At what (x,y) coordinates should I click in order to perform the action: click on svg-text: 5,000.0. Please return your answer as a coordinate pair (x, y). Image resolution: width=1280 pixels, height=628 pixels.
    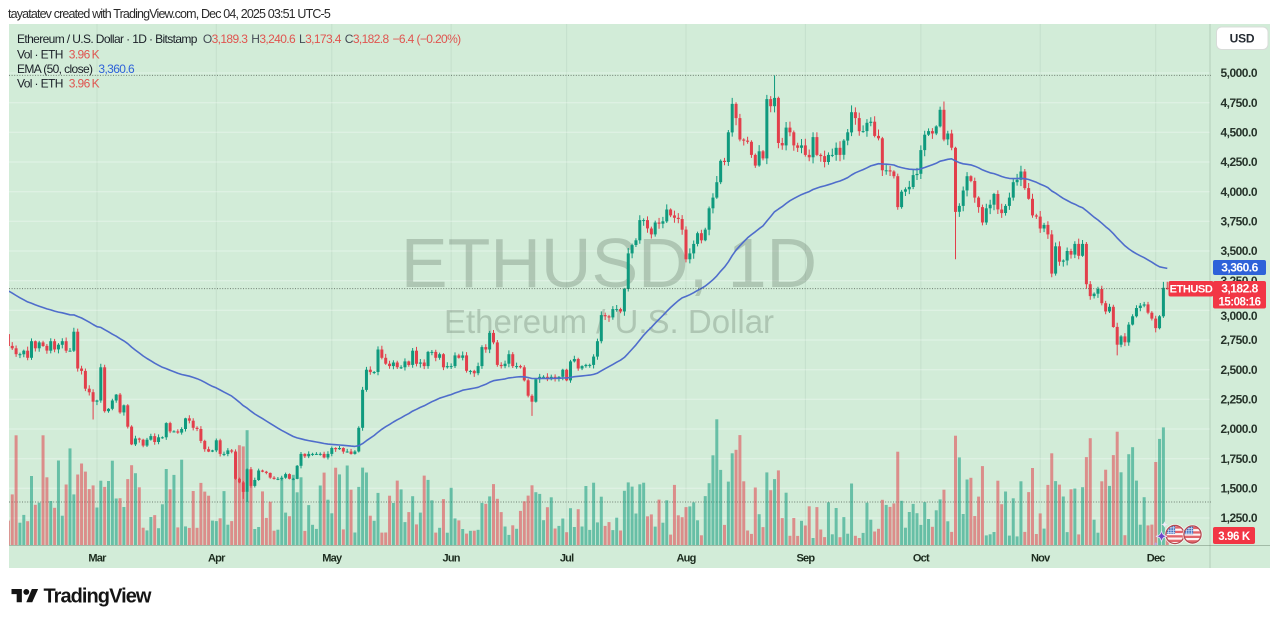
    Looking at the image, I should click on (1238, 73).